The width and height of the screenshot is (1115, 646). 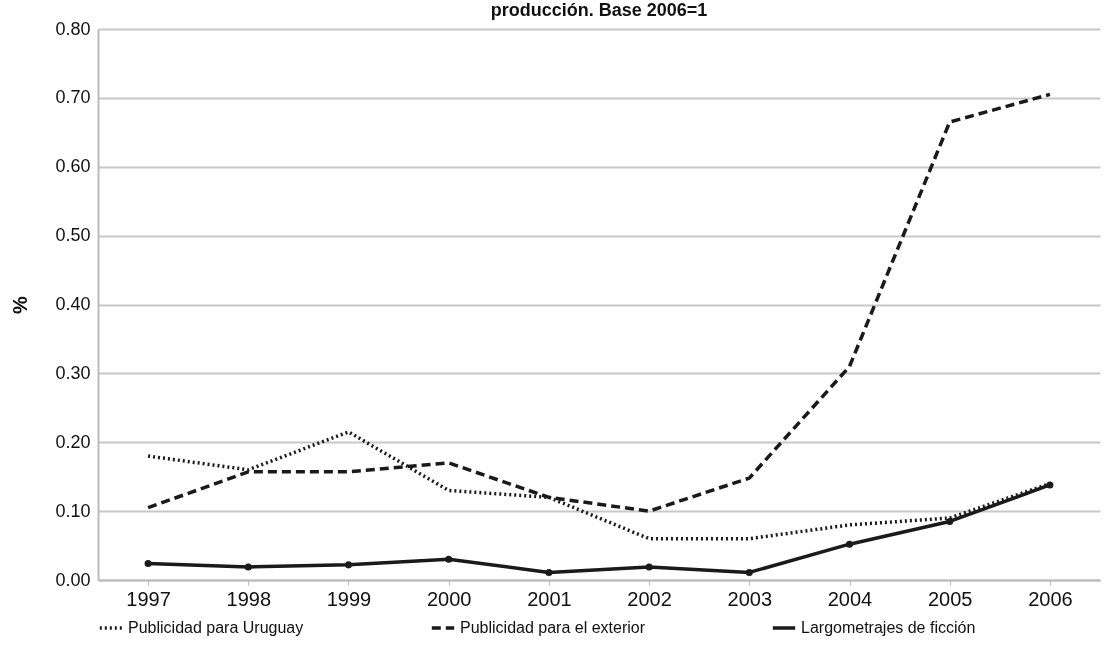 What do you see at coordinates (349, 598) in the screenshot?
I see `x-tick-label: 1999` at bounding box center [349, 598].